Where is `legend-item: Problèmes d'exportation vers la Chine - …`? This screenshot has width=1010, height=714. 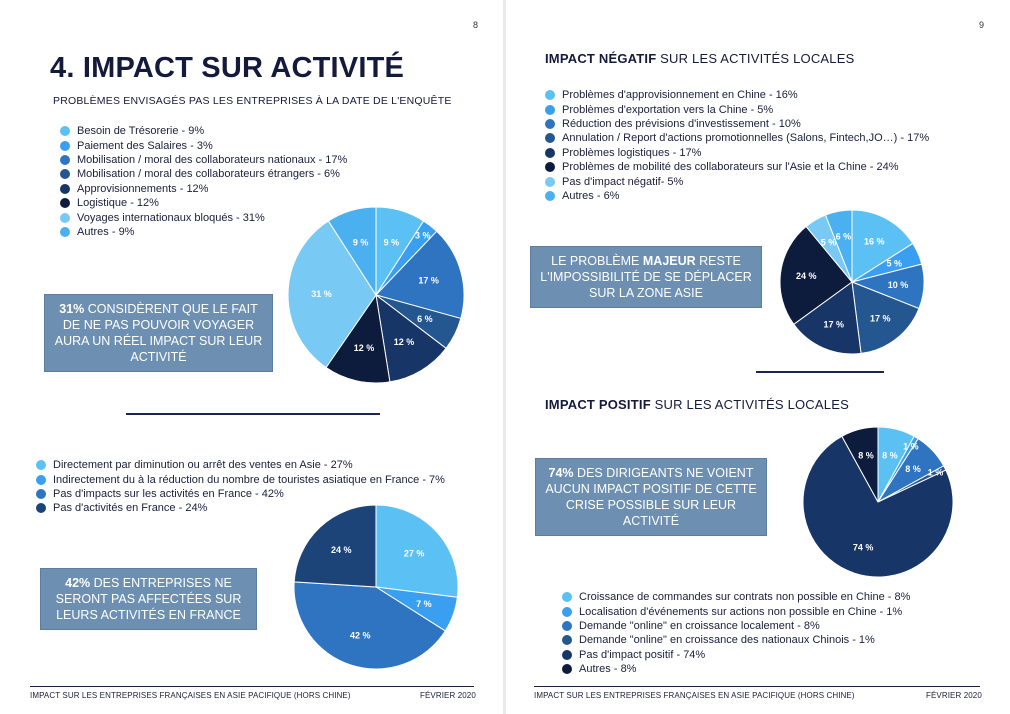
legend-item: Problèmes d'exportation vers la Chine - … is located at coordinates (737, 109).